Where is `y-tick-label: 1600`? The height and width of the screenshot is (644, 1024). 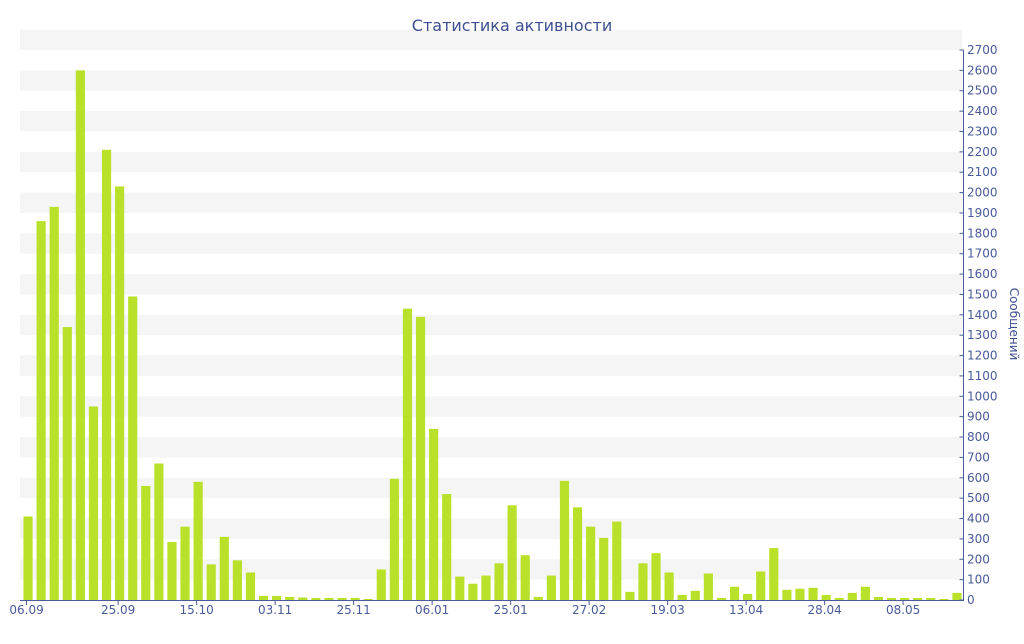
y-tick-label: 1600 is located at coordinates (982, 274).